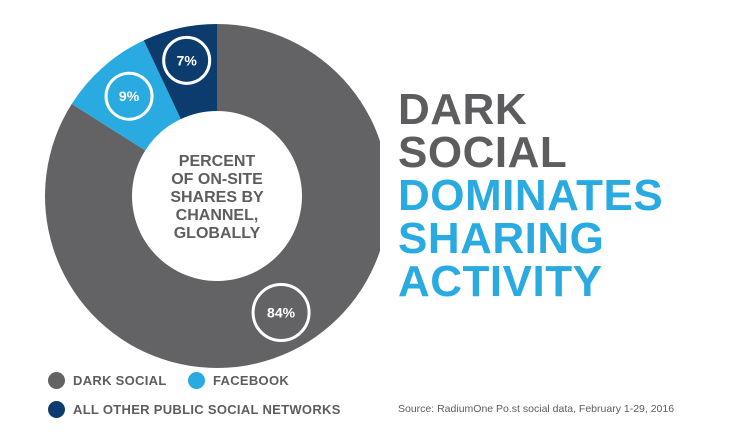  I want to click on legend-item-facebook: FACEBOOK, so click(239, 381).